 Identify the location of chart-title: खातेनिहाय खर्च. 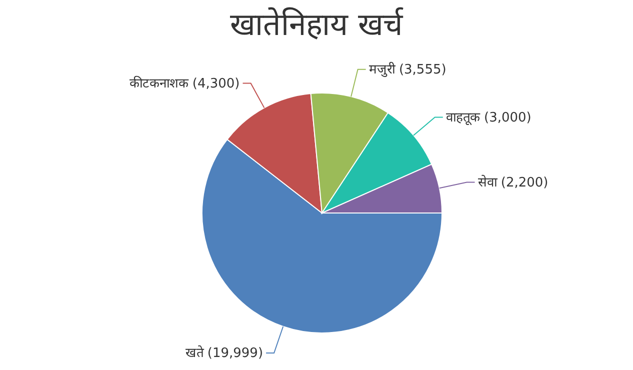
(316, 25).